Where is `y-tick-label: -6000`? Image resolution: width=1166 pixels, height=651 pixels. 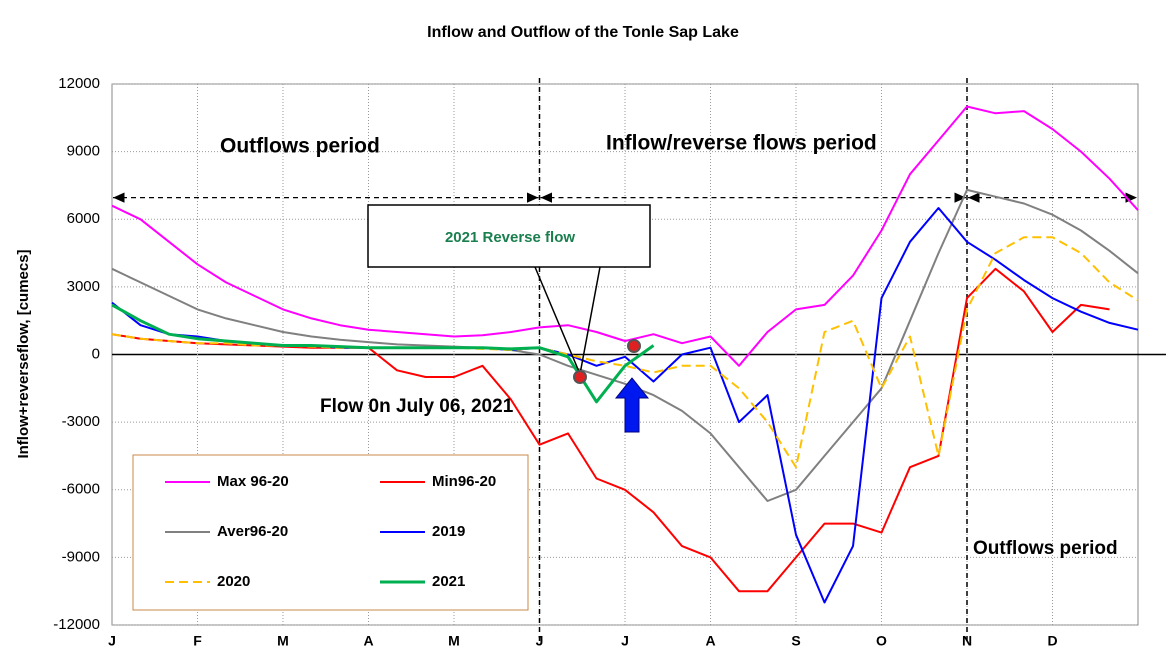 y-tick-label: -6000 is located at coordinates (81, 489).